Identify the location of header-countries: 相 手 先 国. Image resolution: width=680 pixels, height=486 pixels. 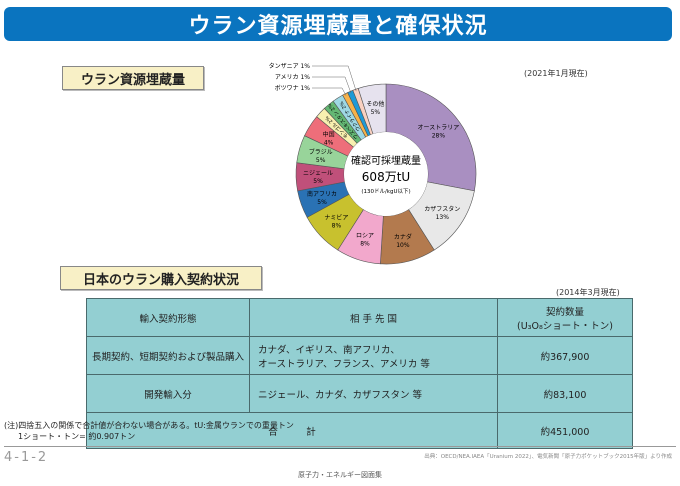
(373, 317).